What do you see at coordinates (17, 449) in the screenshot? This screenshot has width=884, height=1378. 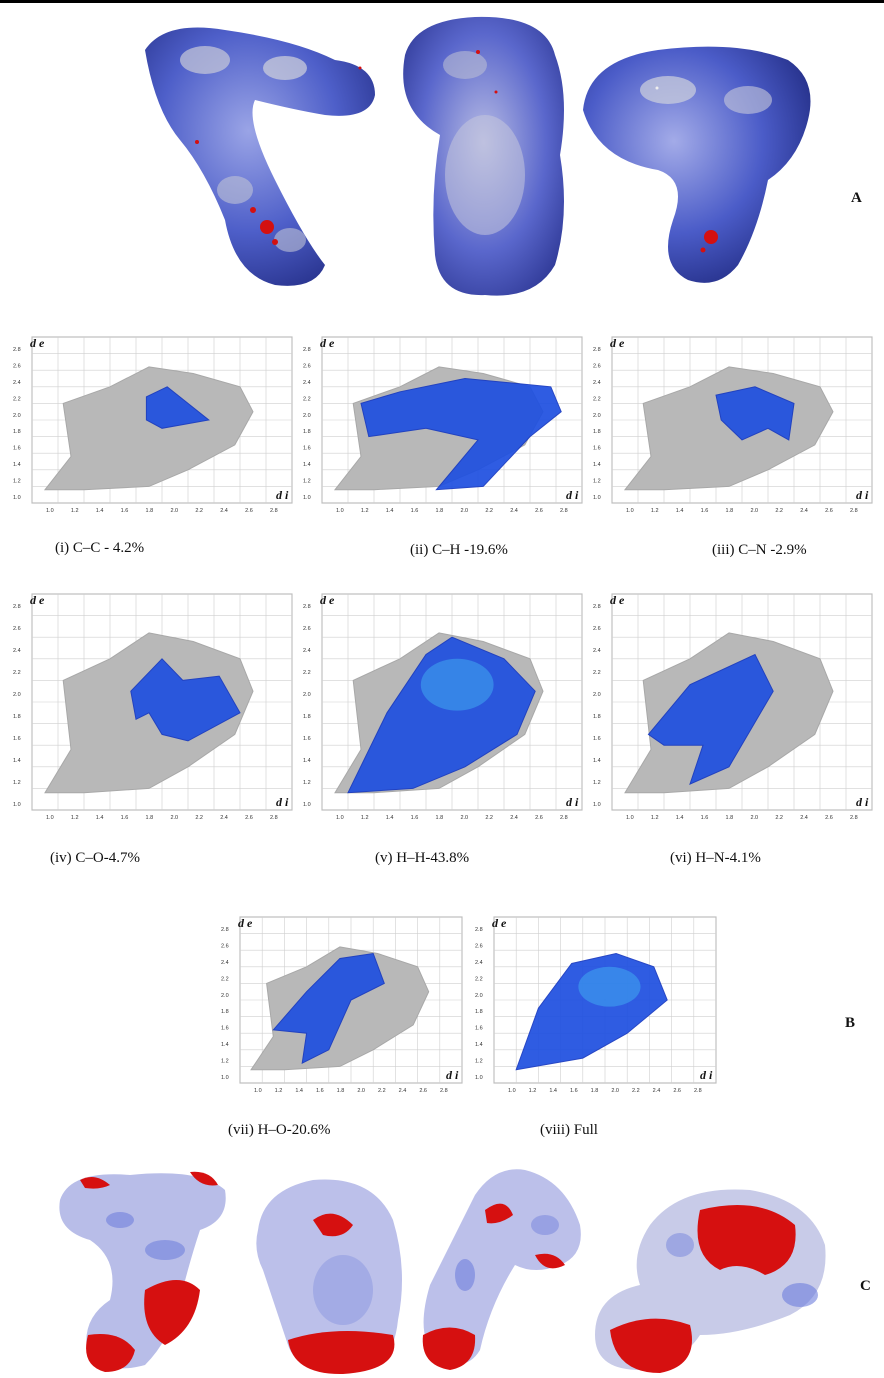 I see `y-tick-label: 1.6` at bounding box center [17, 449].